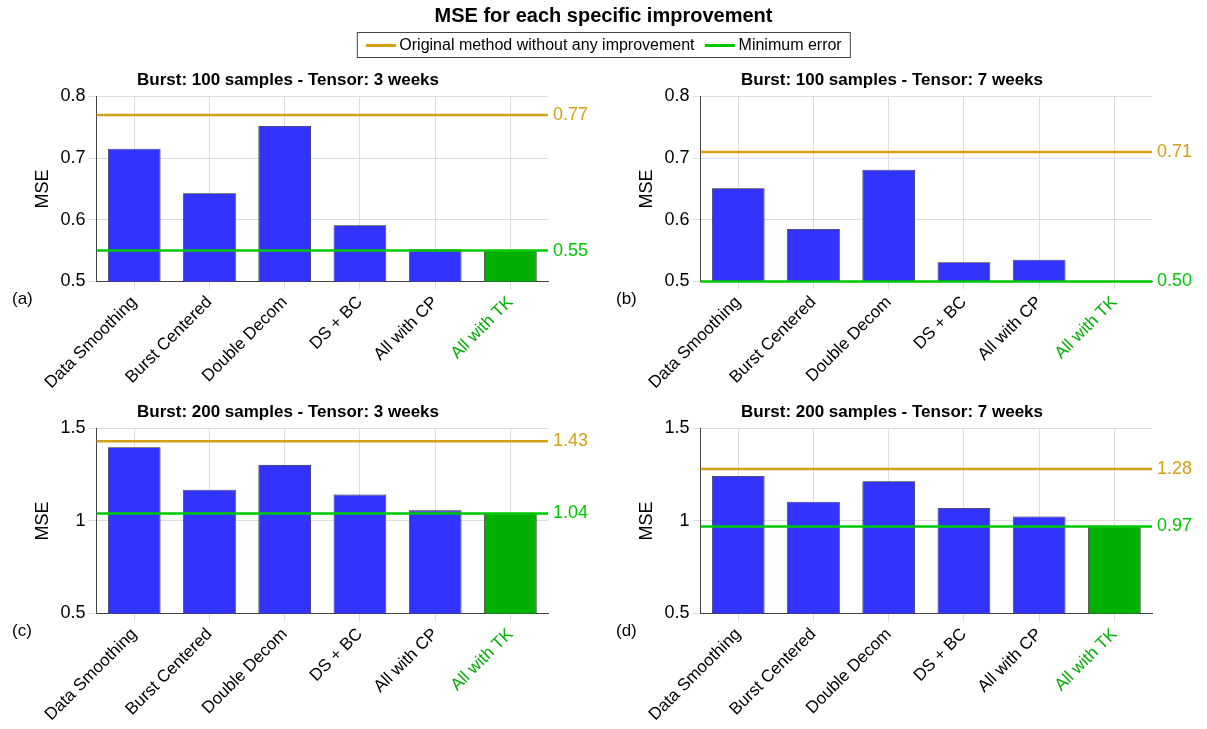 This screenshot has height=729, width=1207. What do you see at coordinates (288, 79) in the screenshot?
I see `chart-title: Burst: 100 samples - Tensor: 3 weeks` at bounding box center [288, 79].